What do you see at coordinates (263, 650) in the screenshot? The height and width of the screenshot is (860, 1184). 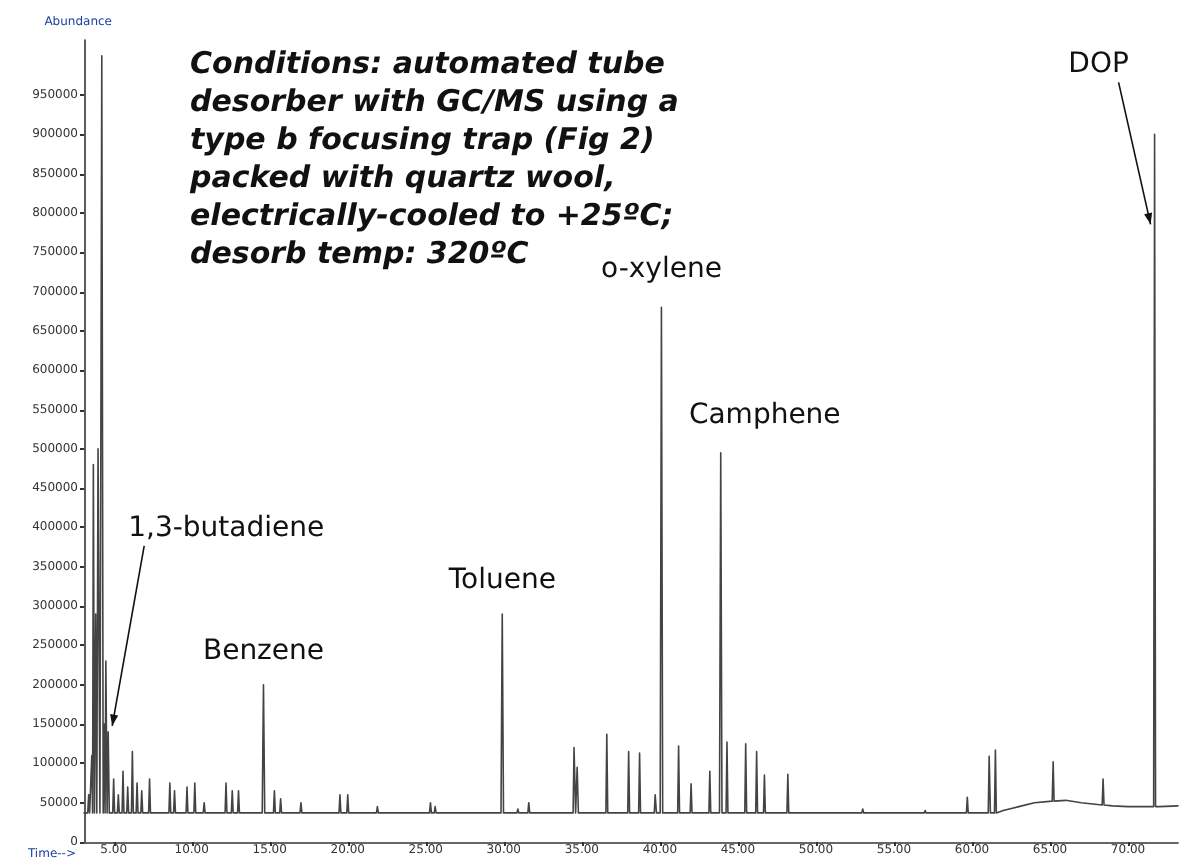 I see `annotation: Benzene` at bounding box center [263, 650].